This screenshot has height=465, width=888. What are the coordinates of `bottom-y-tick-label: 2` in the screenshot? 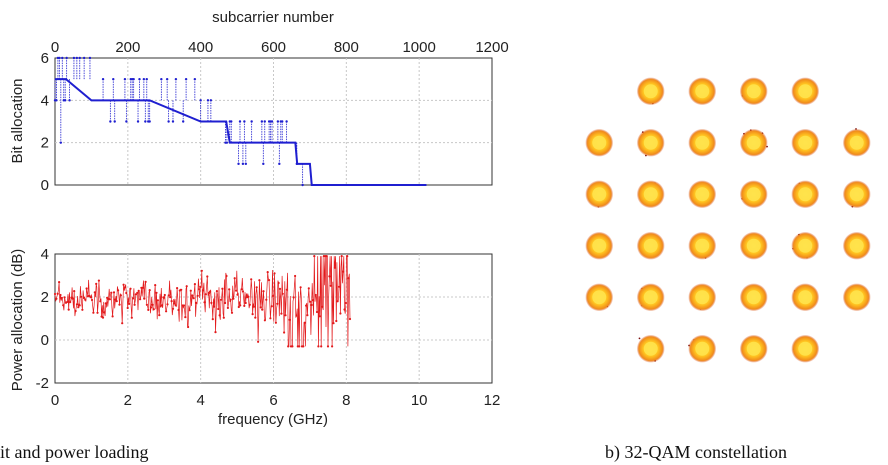 It's located at (45, 297).